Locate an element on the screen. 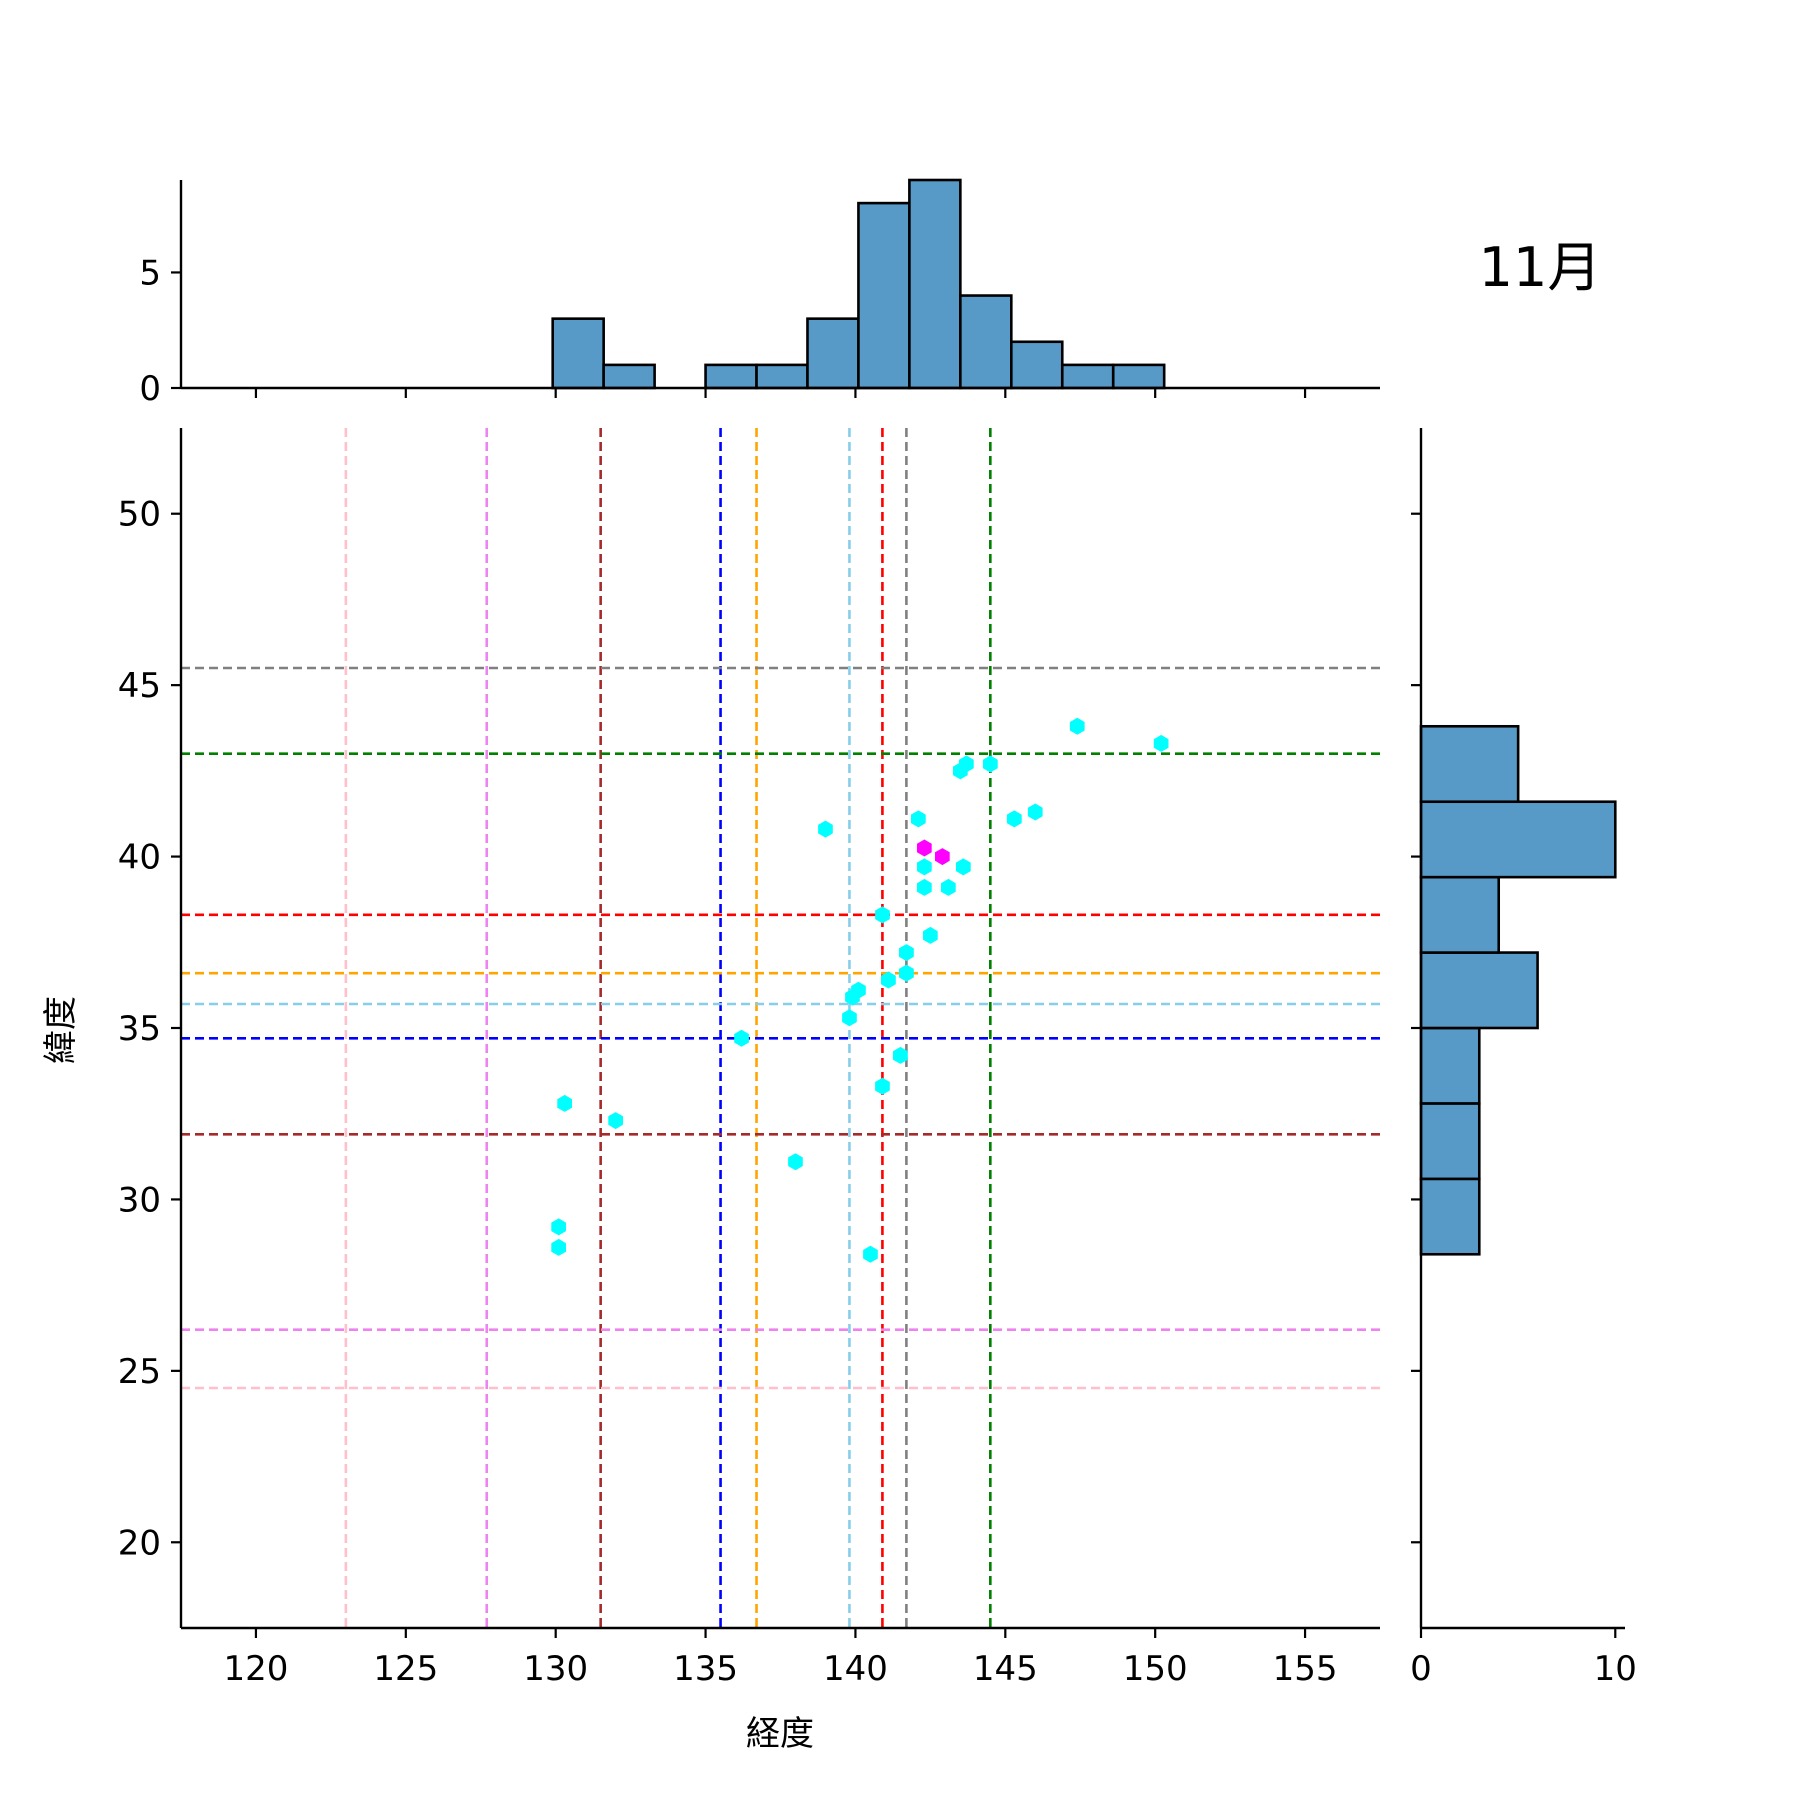 This screenshot has height=1800, width=1800. y-axis-label: 緯度 is located at coordinates (61, 1030).